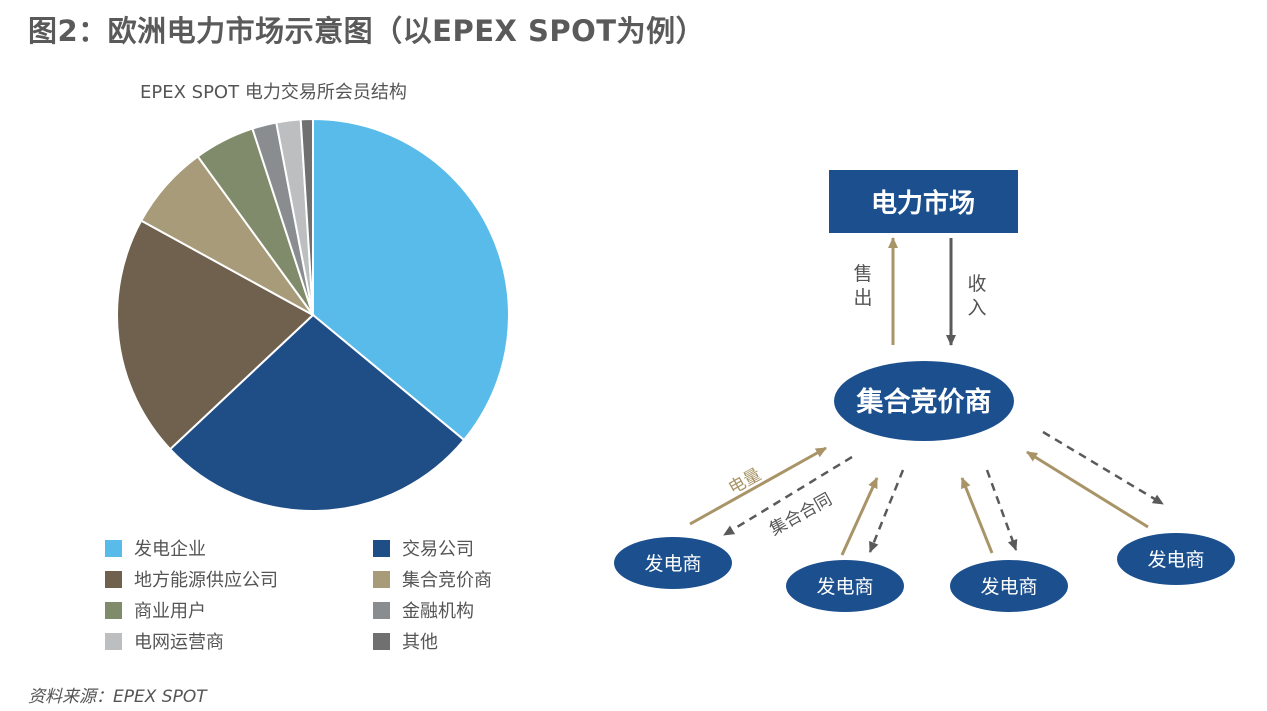 Image resolution: width=1267 pixels, height=711 pixels. Describe the element at coordinates (367, 31) in the screenshot. I see `page-title: 图2：欧洲电力市场示意图（以EPEX SPOT为例）` at that location.